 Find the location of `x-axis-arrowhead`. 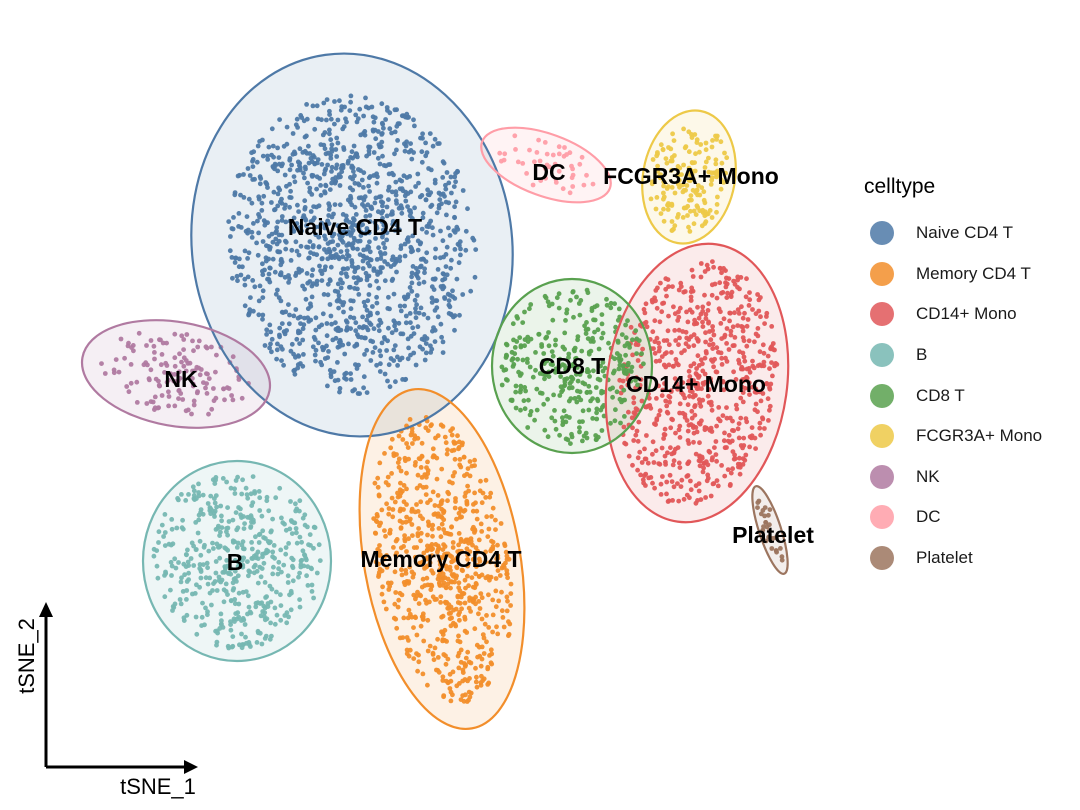

x-axis-arrowhead is located at coordinates (191, 767).